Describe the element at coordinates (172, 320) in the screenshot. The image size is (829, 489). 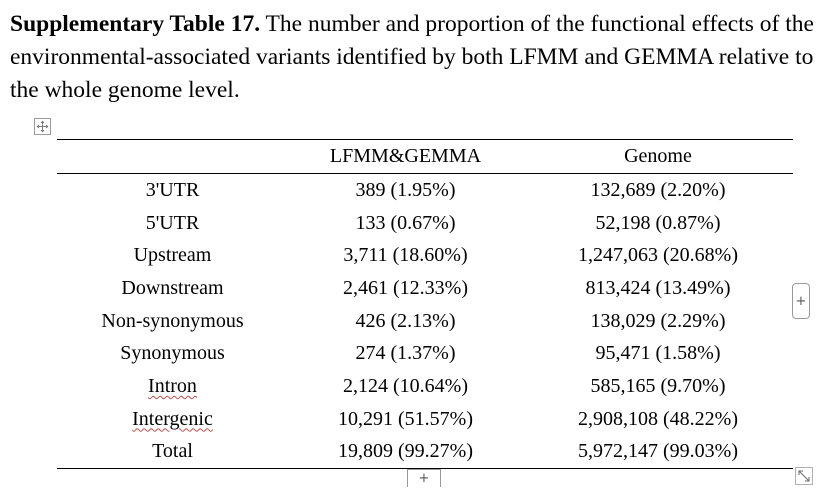
I see `cell-category: Non-synonymous` at that location.